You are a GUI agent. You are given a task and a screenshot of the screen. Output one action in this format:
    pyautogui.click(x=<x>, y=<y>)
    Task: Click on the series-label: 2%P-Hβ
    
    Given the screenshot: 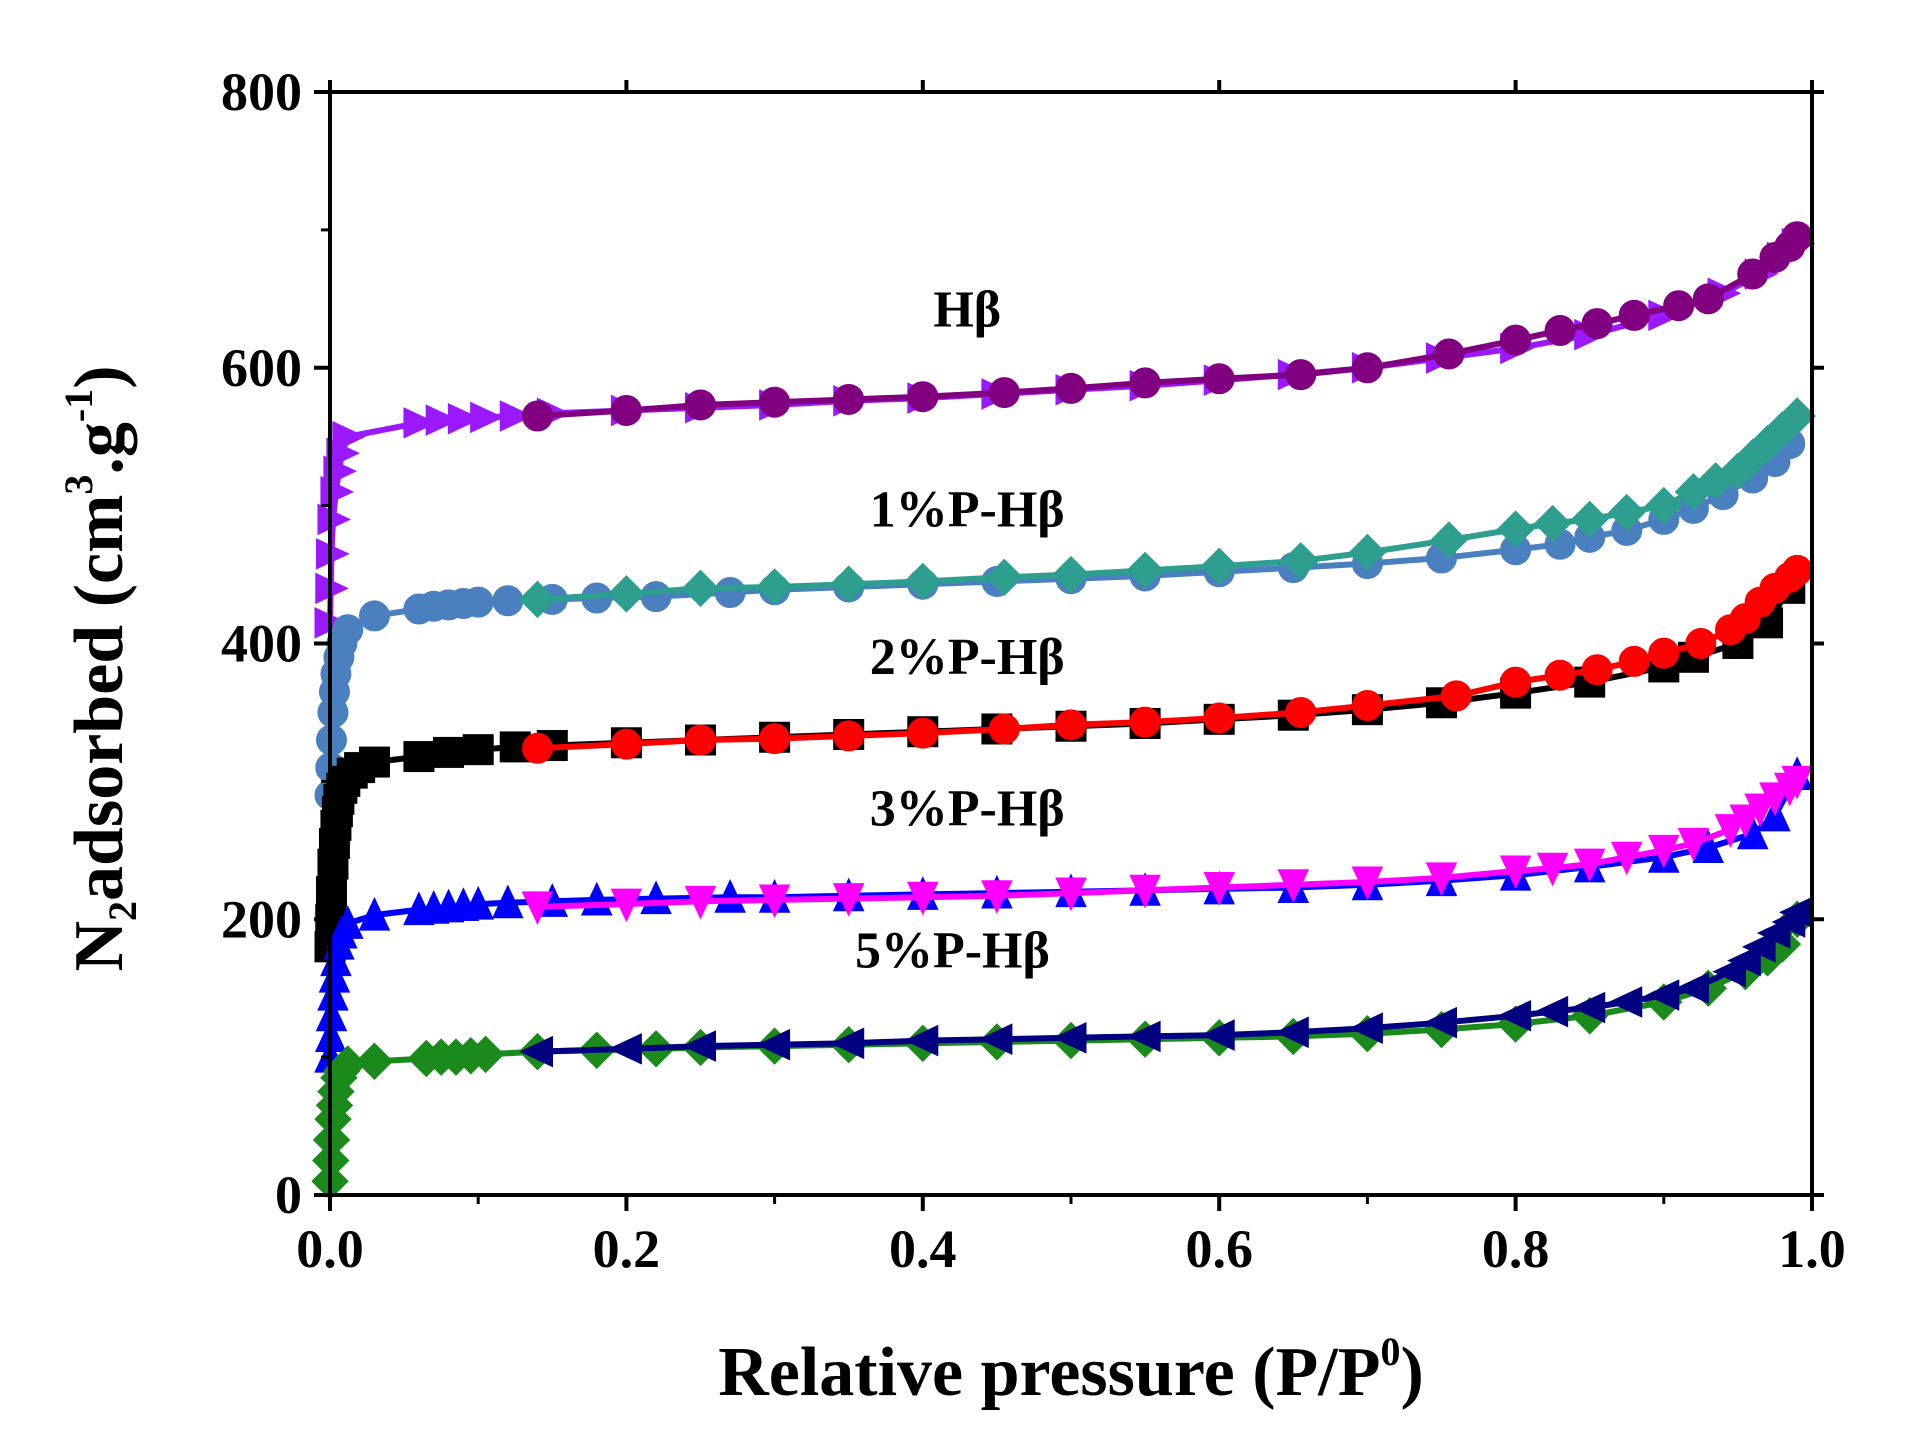 What is the action you would take?
    pyautogui.click(x=967, y=657)
    